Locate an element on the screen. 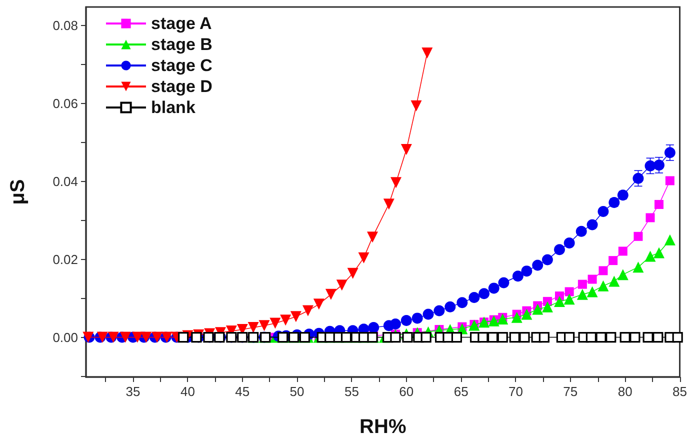 The image size is (690, 442). y-tick-label: 0.06 is located at coordinates (65, 104).